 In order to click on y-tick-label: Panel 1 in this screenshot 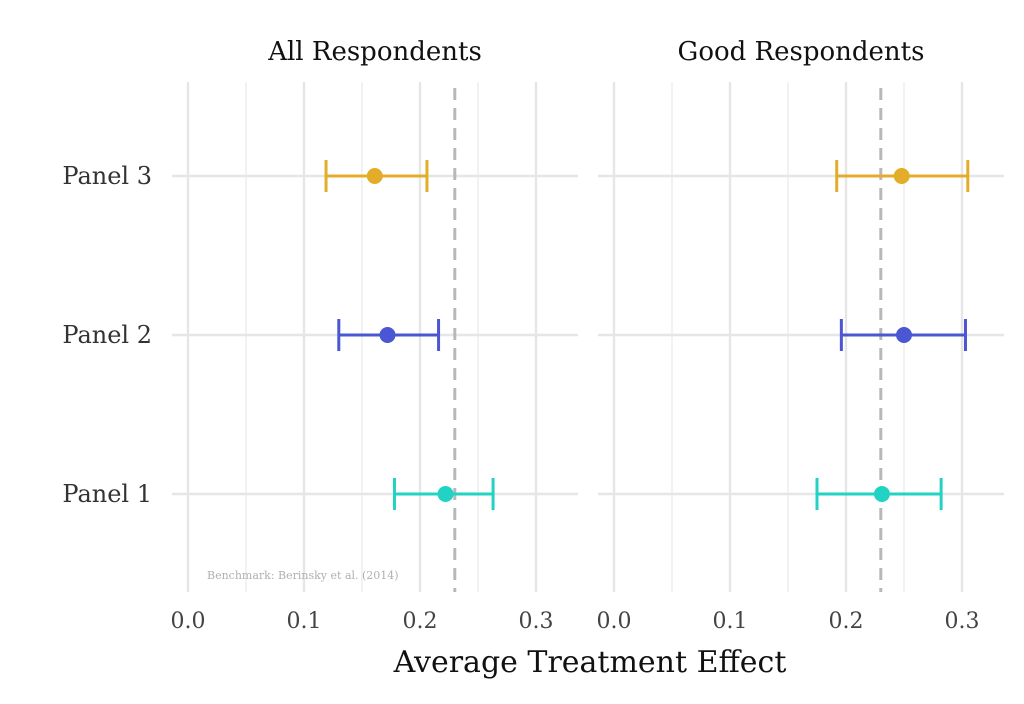, I will do `click(107, 494)`.